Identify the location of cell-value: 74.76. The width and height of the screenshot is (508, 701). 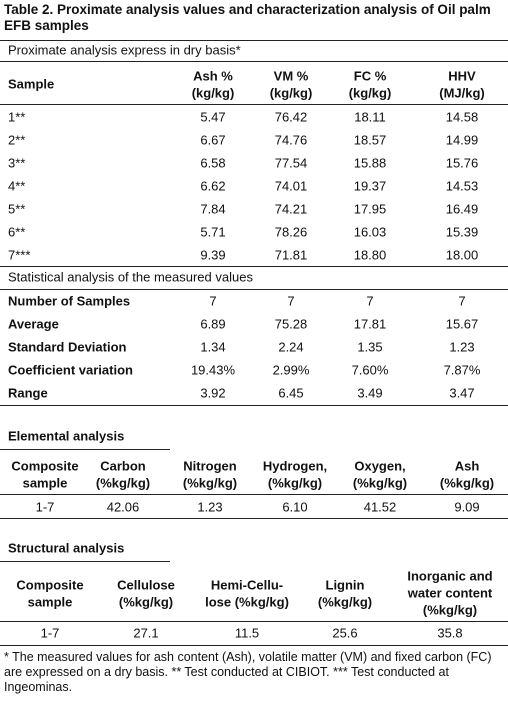
(291, 140).